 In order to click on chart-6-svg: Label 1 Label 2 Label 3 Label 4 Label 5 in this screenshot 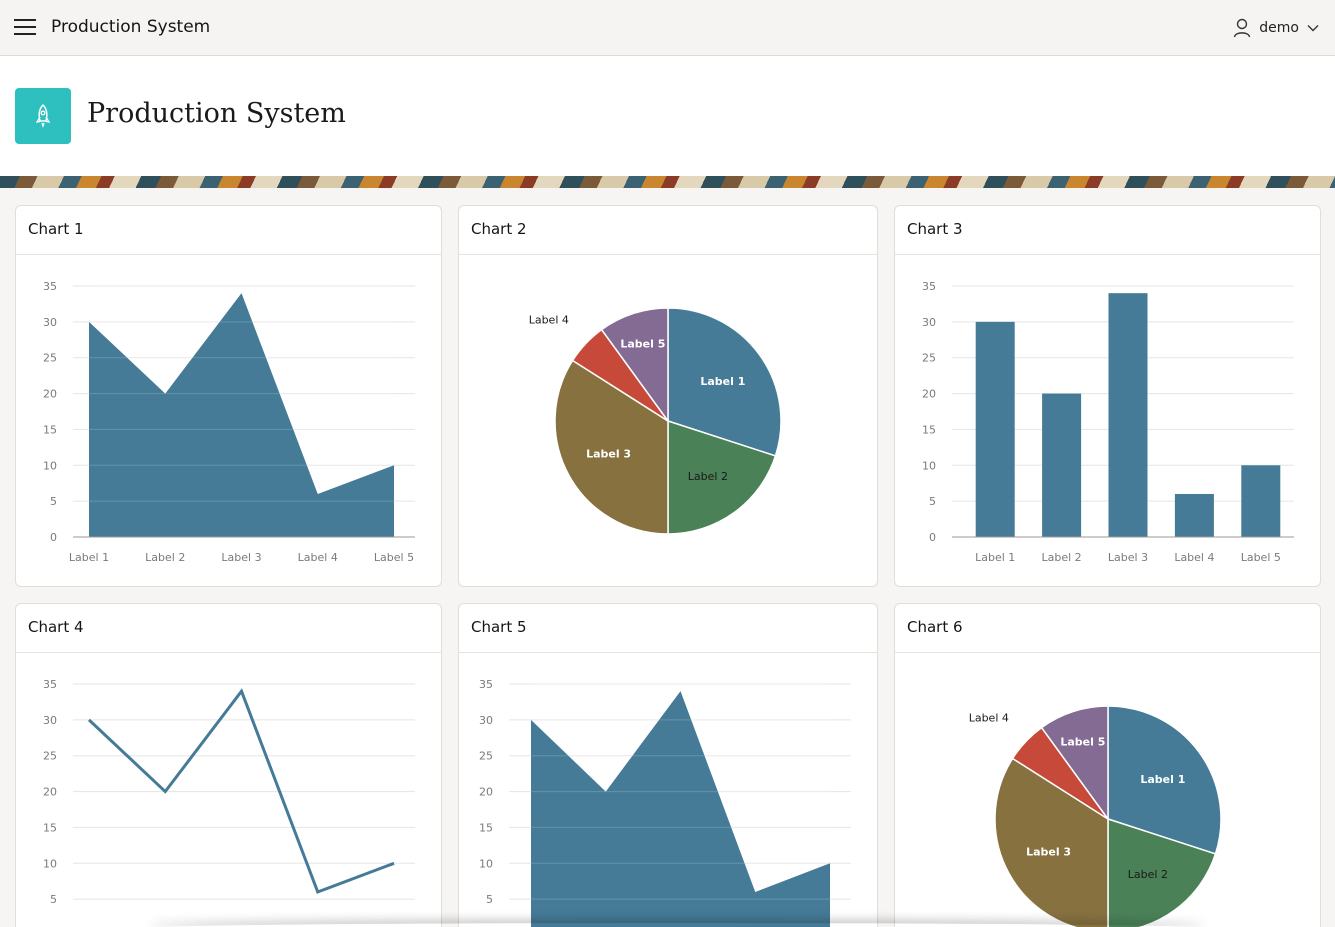, I will do `click(1095, 816)`.